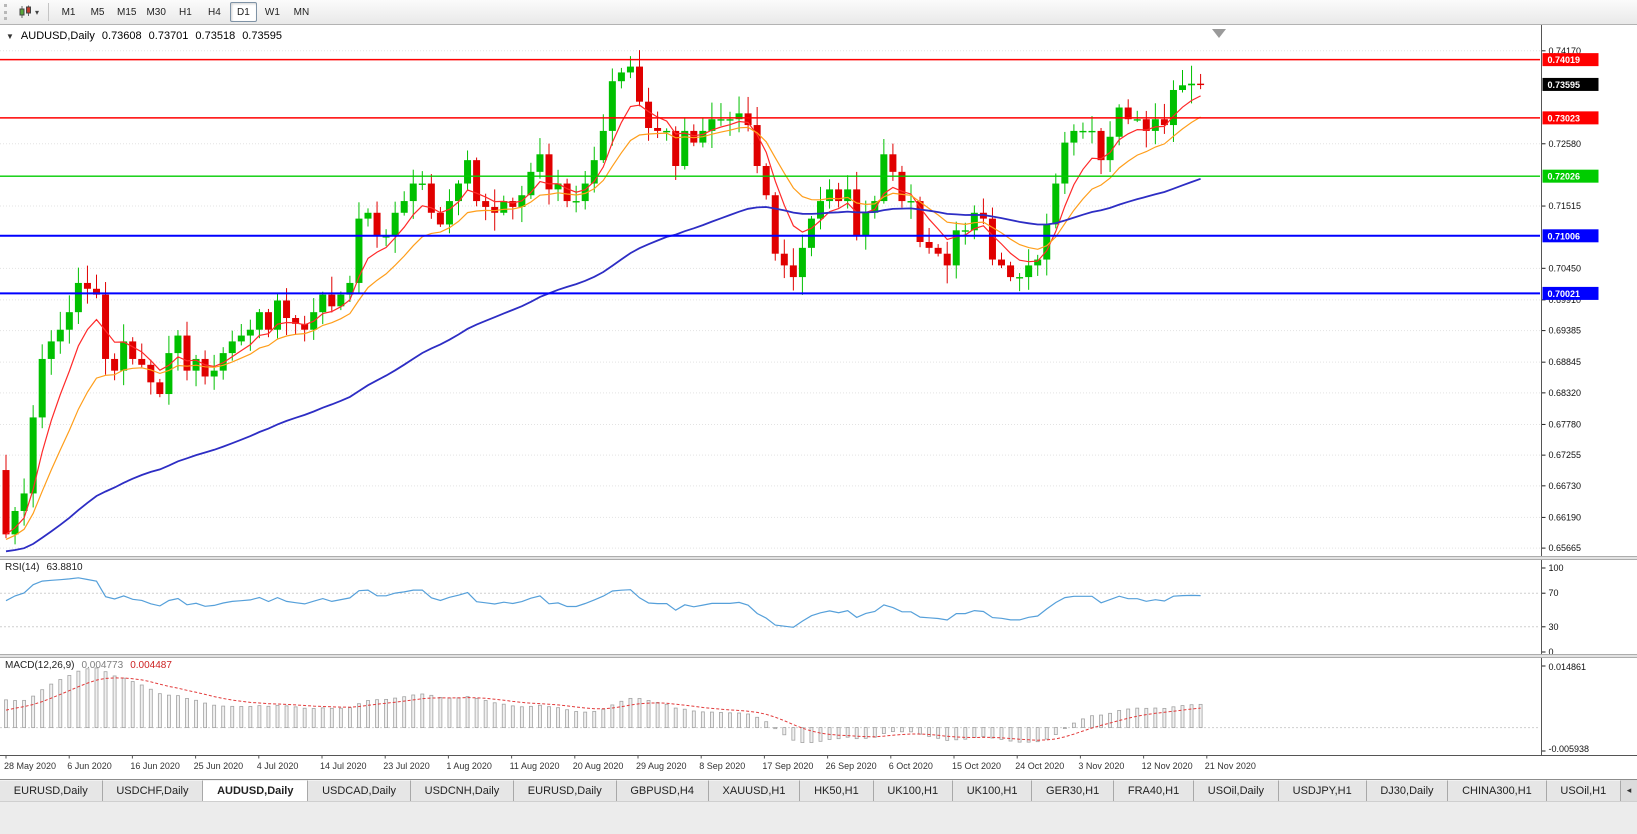 This screenshot has height=834, width=1637. I want to click on svg-text: 0.71006, so click(1564, 236).